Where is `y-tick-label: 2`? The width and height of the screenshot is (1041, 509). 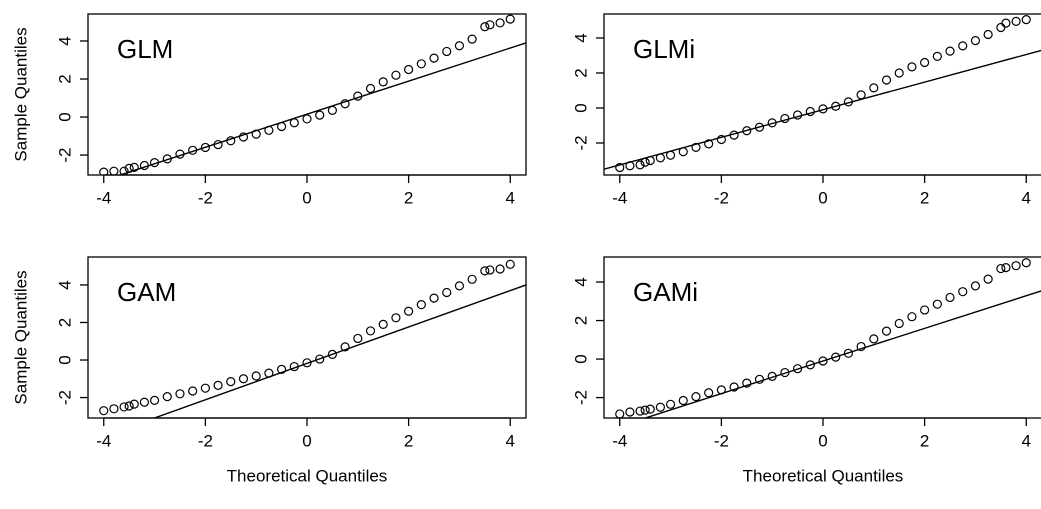
y-tick-label: 2 is located at coordinates (580, 320).